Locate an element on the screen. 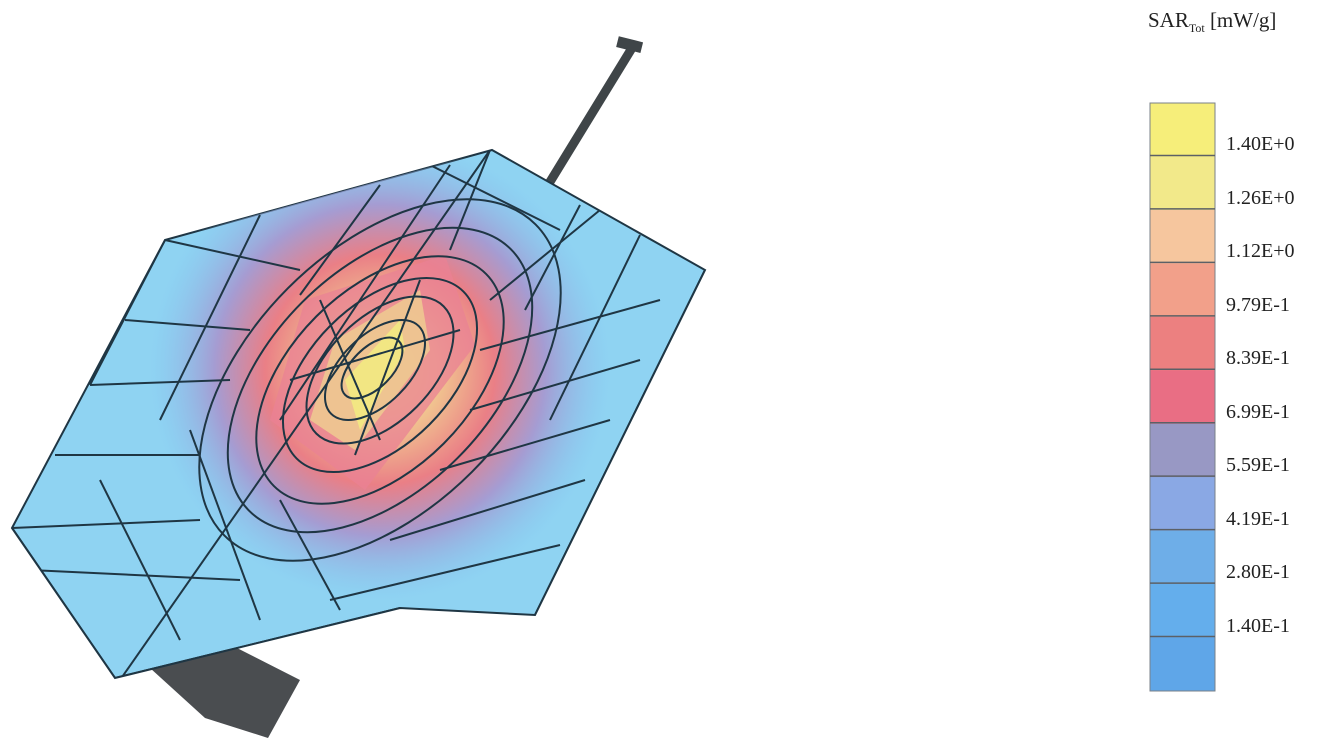 This screenshot has height=738, width=1341. colorbar-tick-label: 8.39E-1 is located at coordinates (1258, 358).